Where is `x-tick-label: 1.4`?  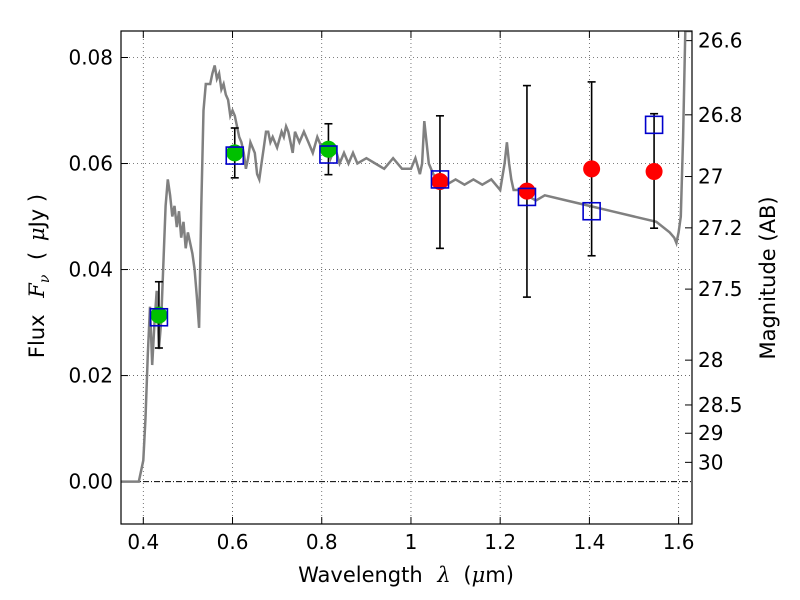 x-tick-label: 1.4 is located at coordinates (589, 542).